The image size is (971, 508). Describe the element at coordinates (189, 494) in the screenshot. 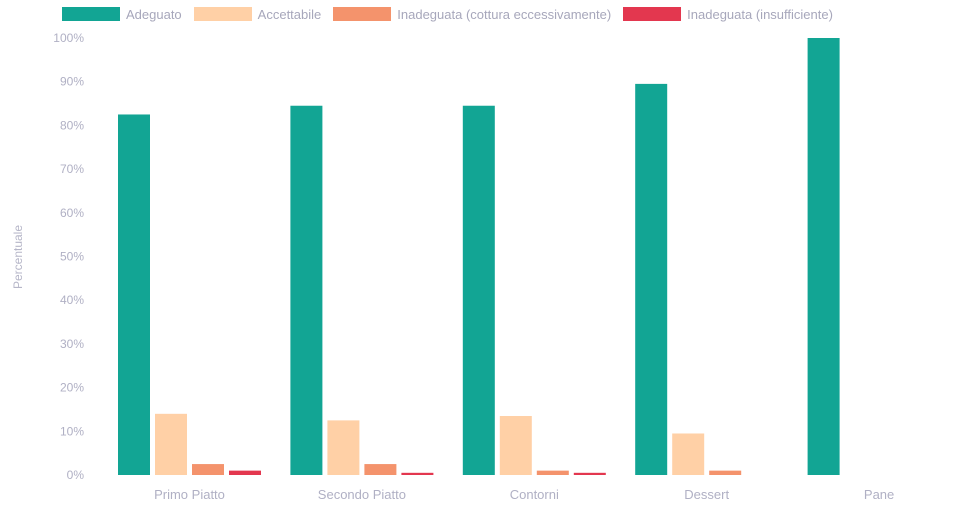

I see `x-tick-label: Primo Piatto` at that location.